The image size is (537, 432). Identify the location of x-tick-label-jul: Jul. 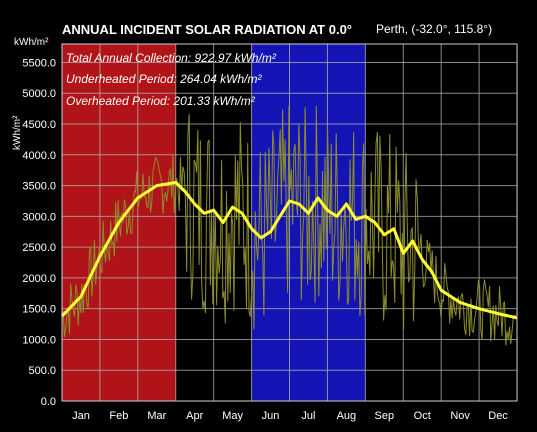
(308, 416).